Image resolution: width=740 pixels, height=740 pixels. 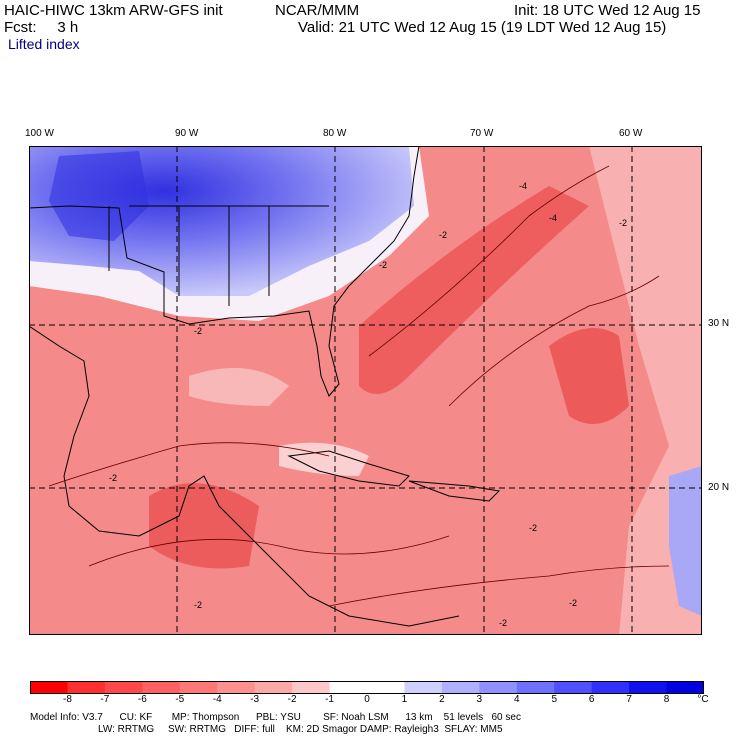 I want to click on colorbar-label: -6, so click(x=142, y=699).